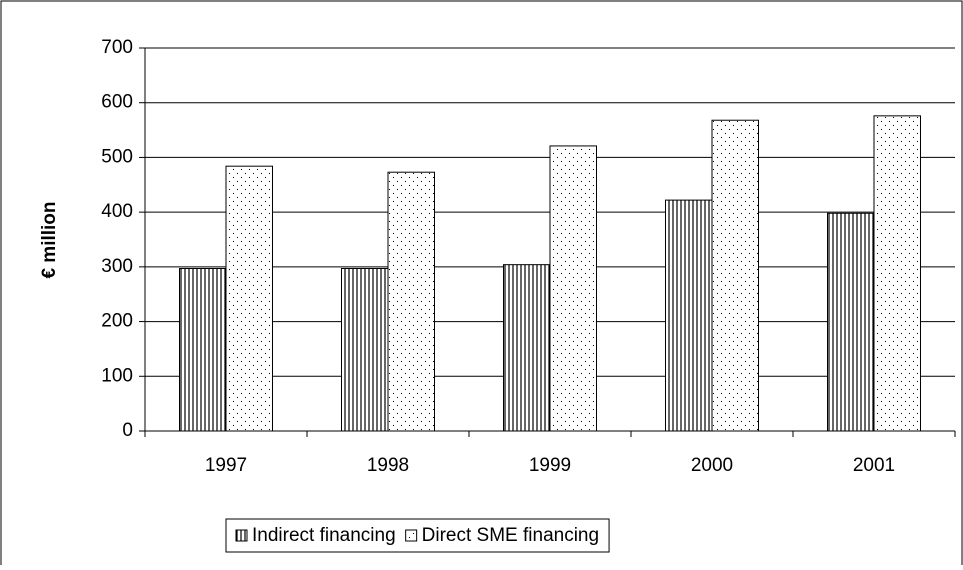 The image size is (963, 570). Describe the element at coordinates (117, 47) in the screenshot. I see `y-tick-label: 700` at that location.